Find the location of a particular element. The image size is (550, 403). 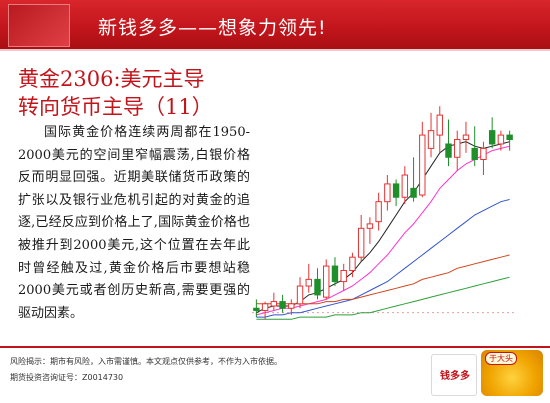

footer-divider is located at coordinates (275, 347).